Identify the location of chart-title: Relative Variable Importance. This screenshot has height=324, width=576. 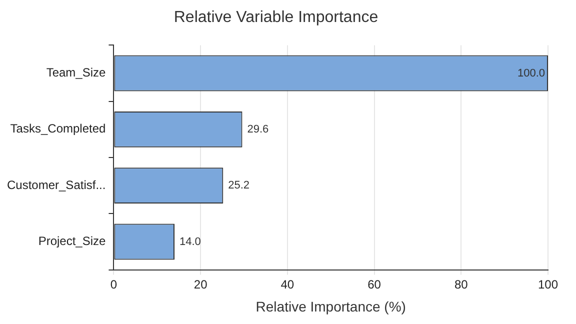
(276, 17).